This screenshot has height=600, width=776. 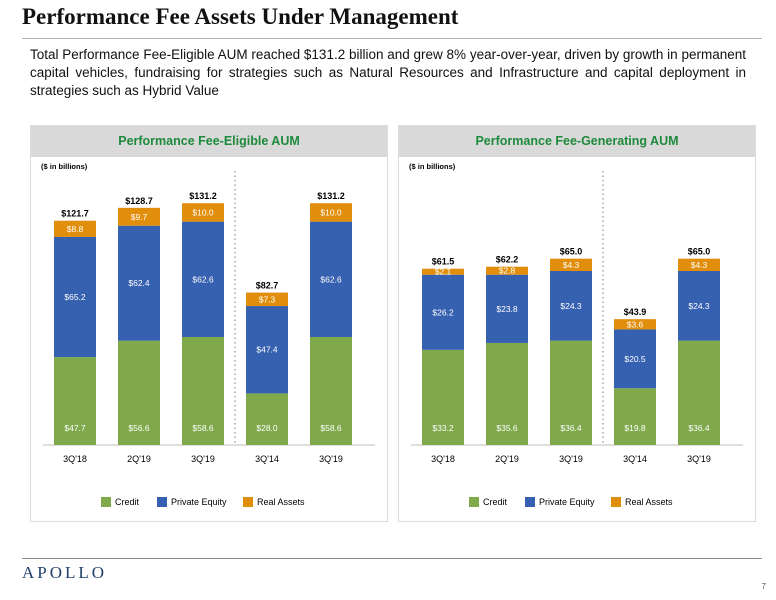 I want to click on segment-value-label: $23.8, so click(x=507, y=309).